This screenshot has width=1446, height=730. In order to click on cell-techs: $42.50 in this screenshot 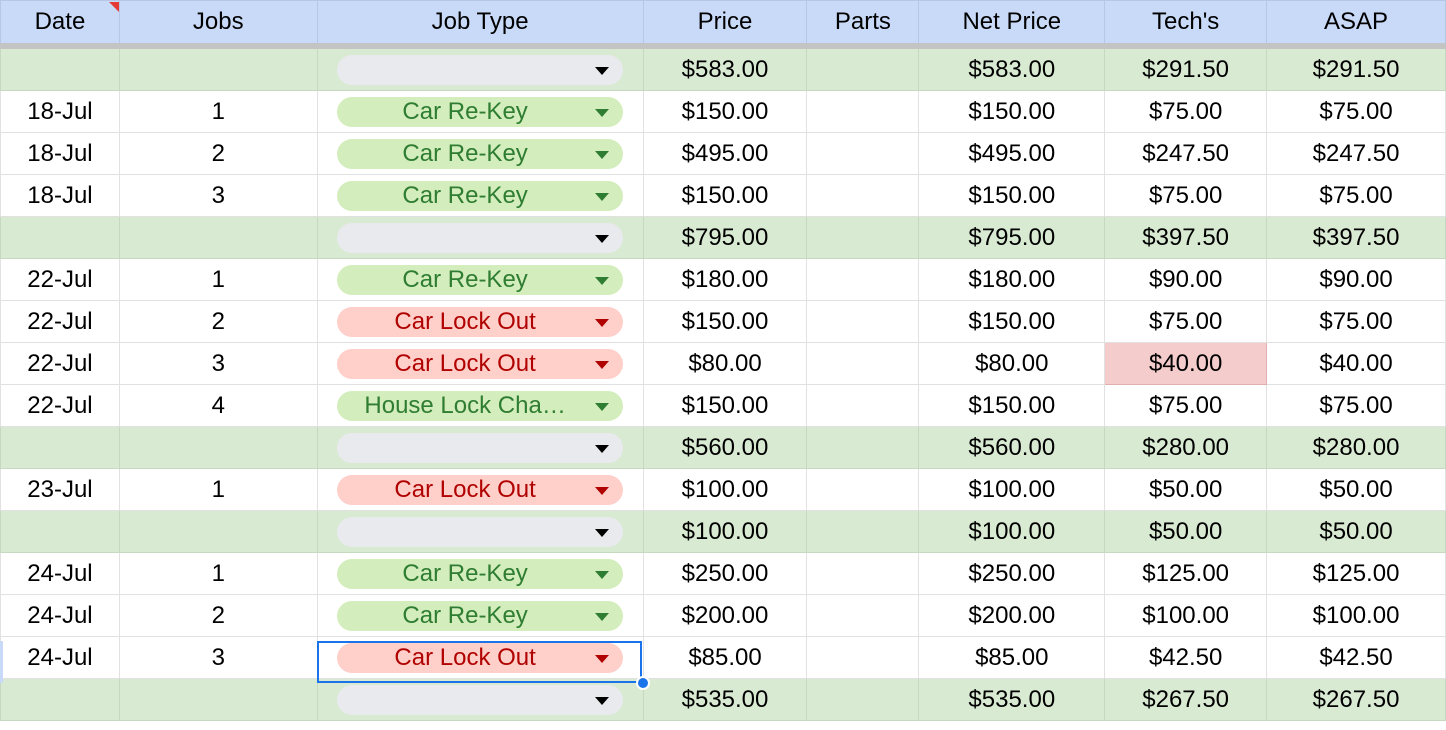, I will do `click(1186, 657)`.